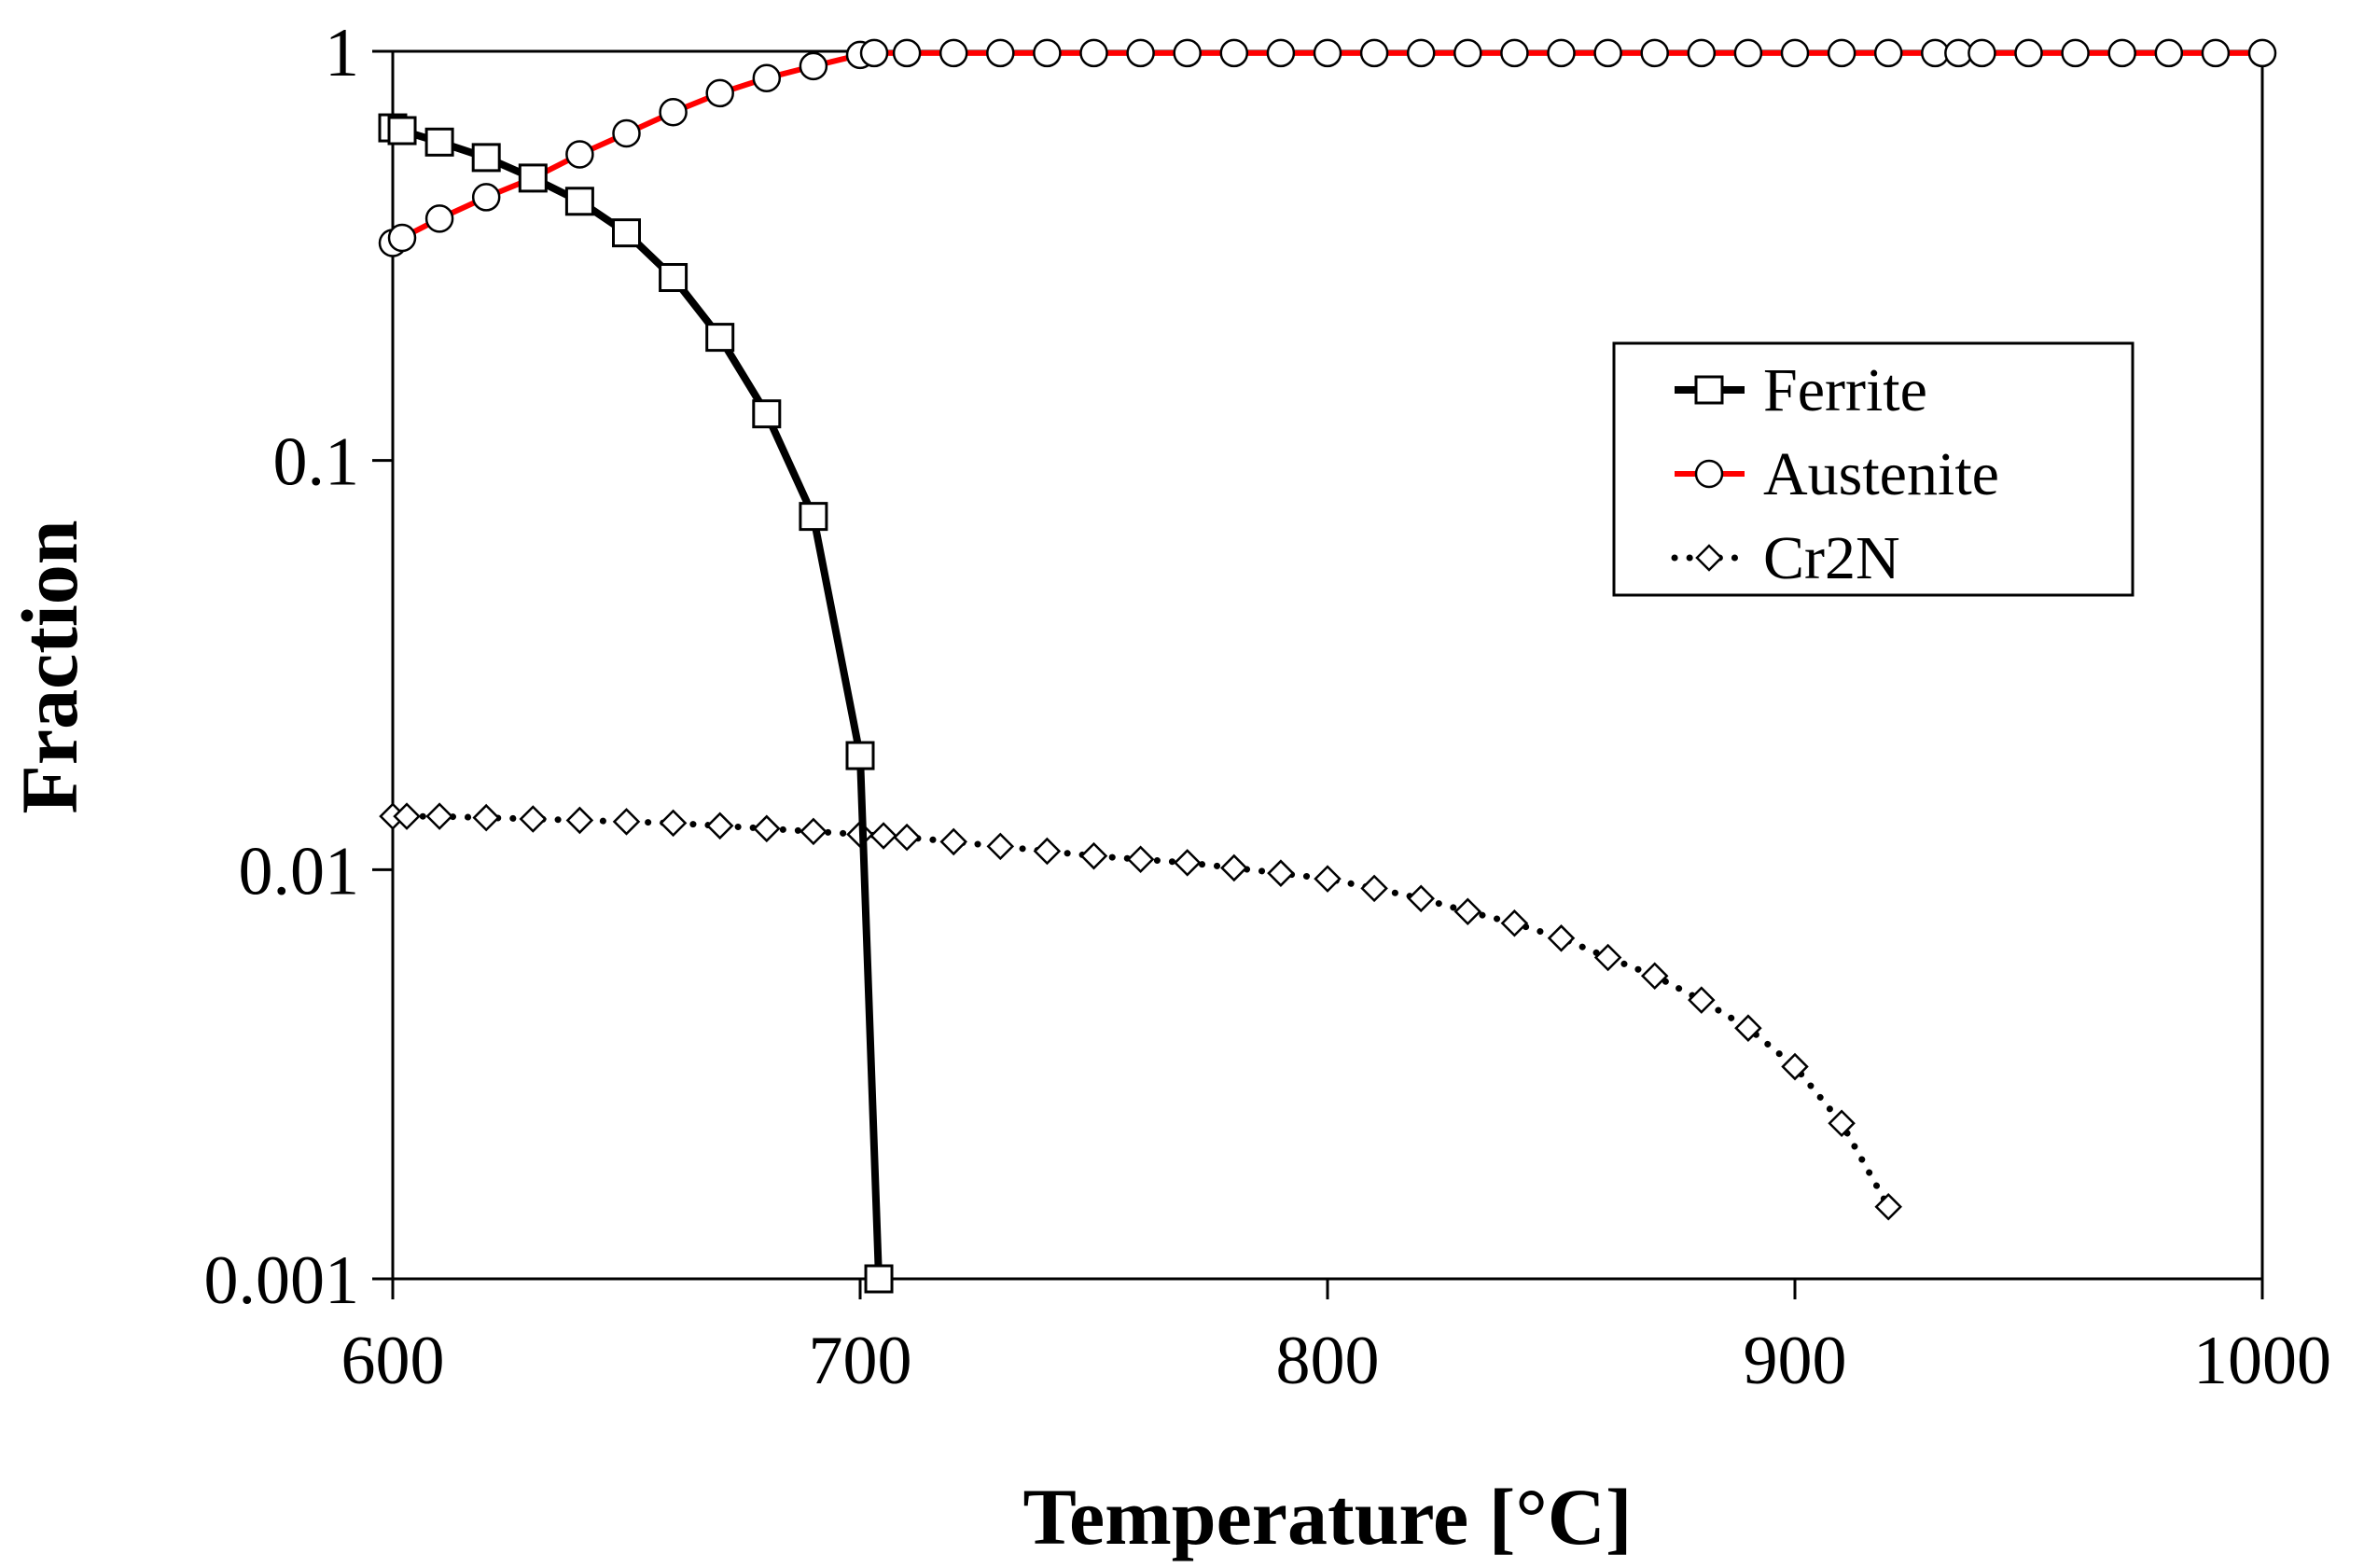  I want to click on legend-item: Ferrite, so click(1801, 390).